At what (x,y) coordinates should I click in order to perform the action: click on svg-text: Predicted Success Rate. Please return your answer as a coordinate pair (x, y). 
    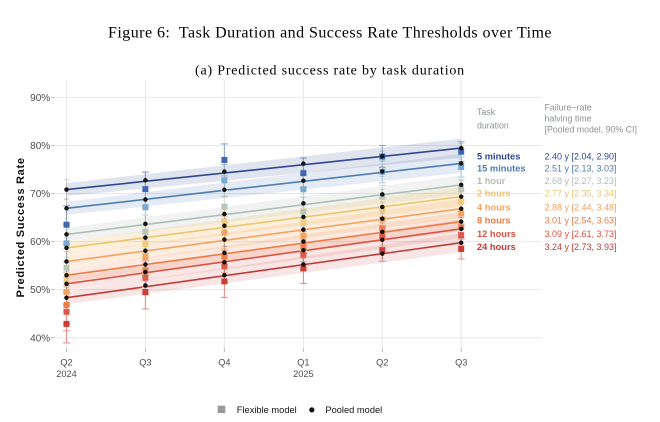
    Looking at the image, I should click on (21, 227).